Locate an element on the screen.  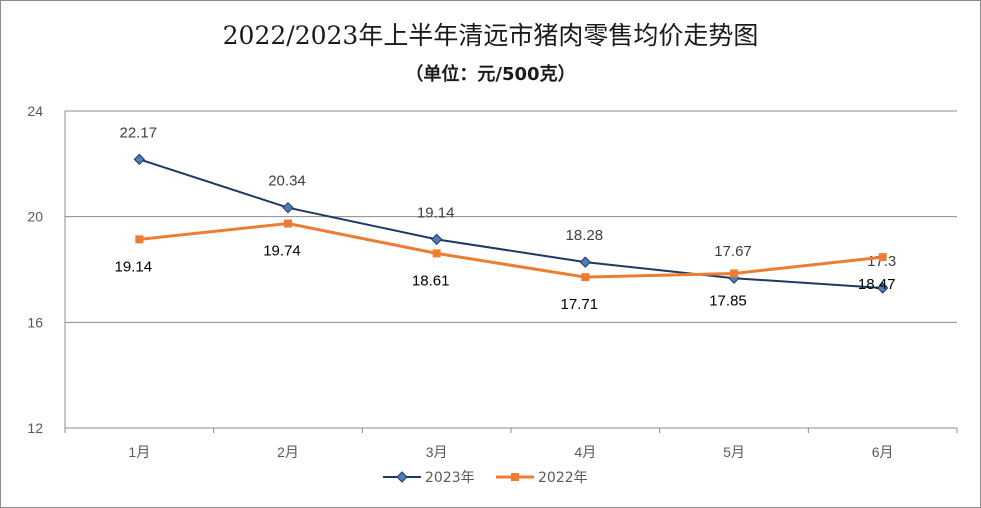
series-0-data-label-1: 20.34 is located at coordinates (287, 181).